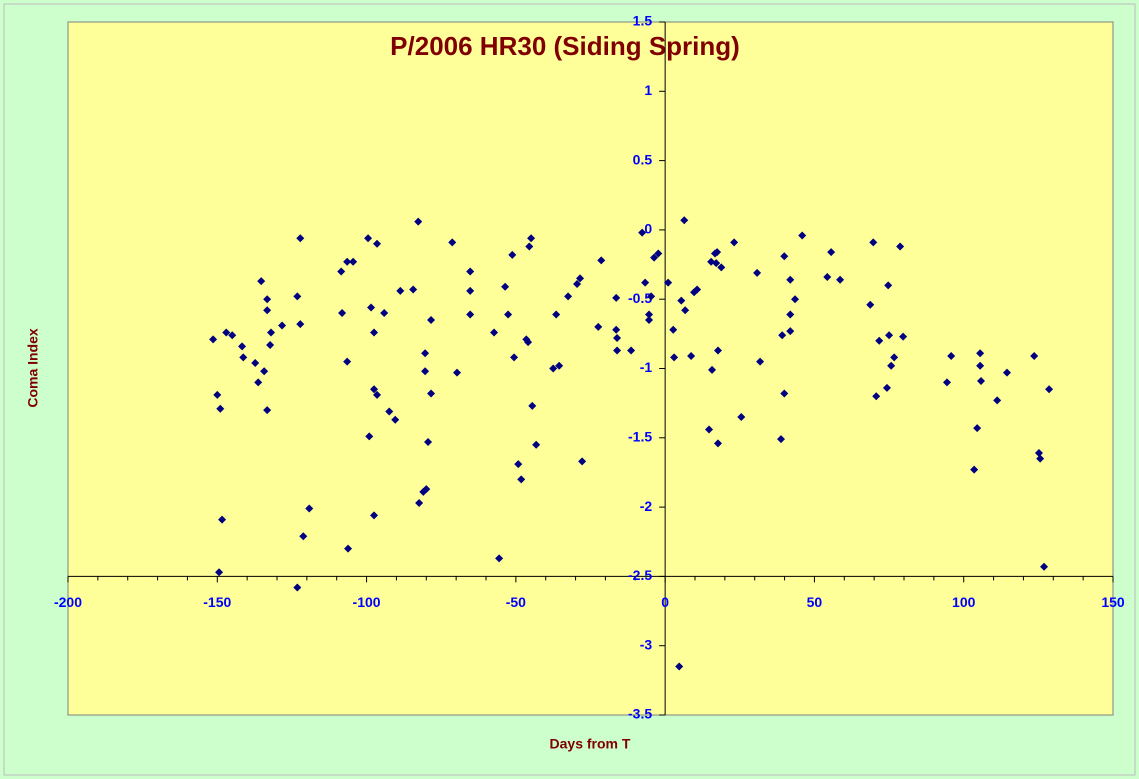  I want to click on x-tick-label: 150, so click(1113, 602).